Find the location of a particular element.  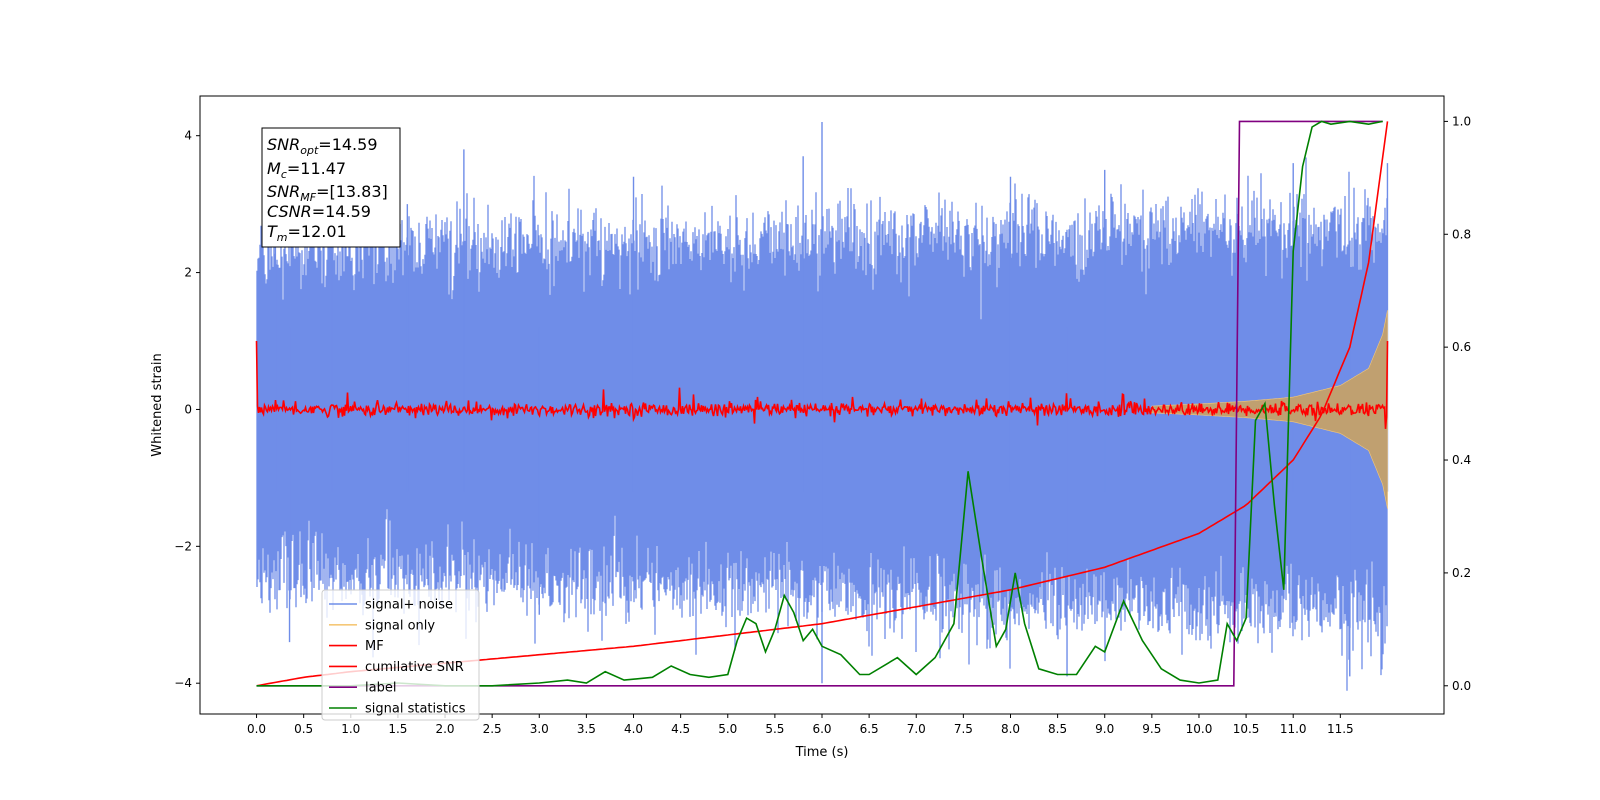

annotation-snr-opt: SNRopt=14.59 is located at coordinates (322, 146).